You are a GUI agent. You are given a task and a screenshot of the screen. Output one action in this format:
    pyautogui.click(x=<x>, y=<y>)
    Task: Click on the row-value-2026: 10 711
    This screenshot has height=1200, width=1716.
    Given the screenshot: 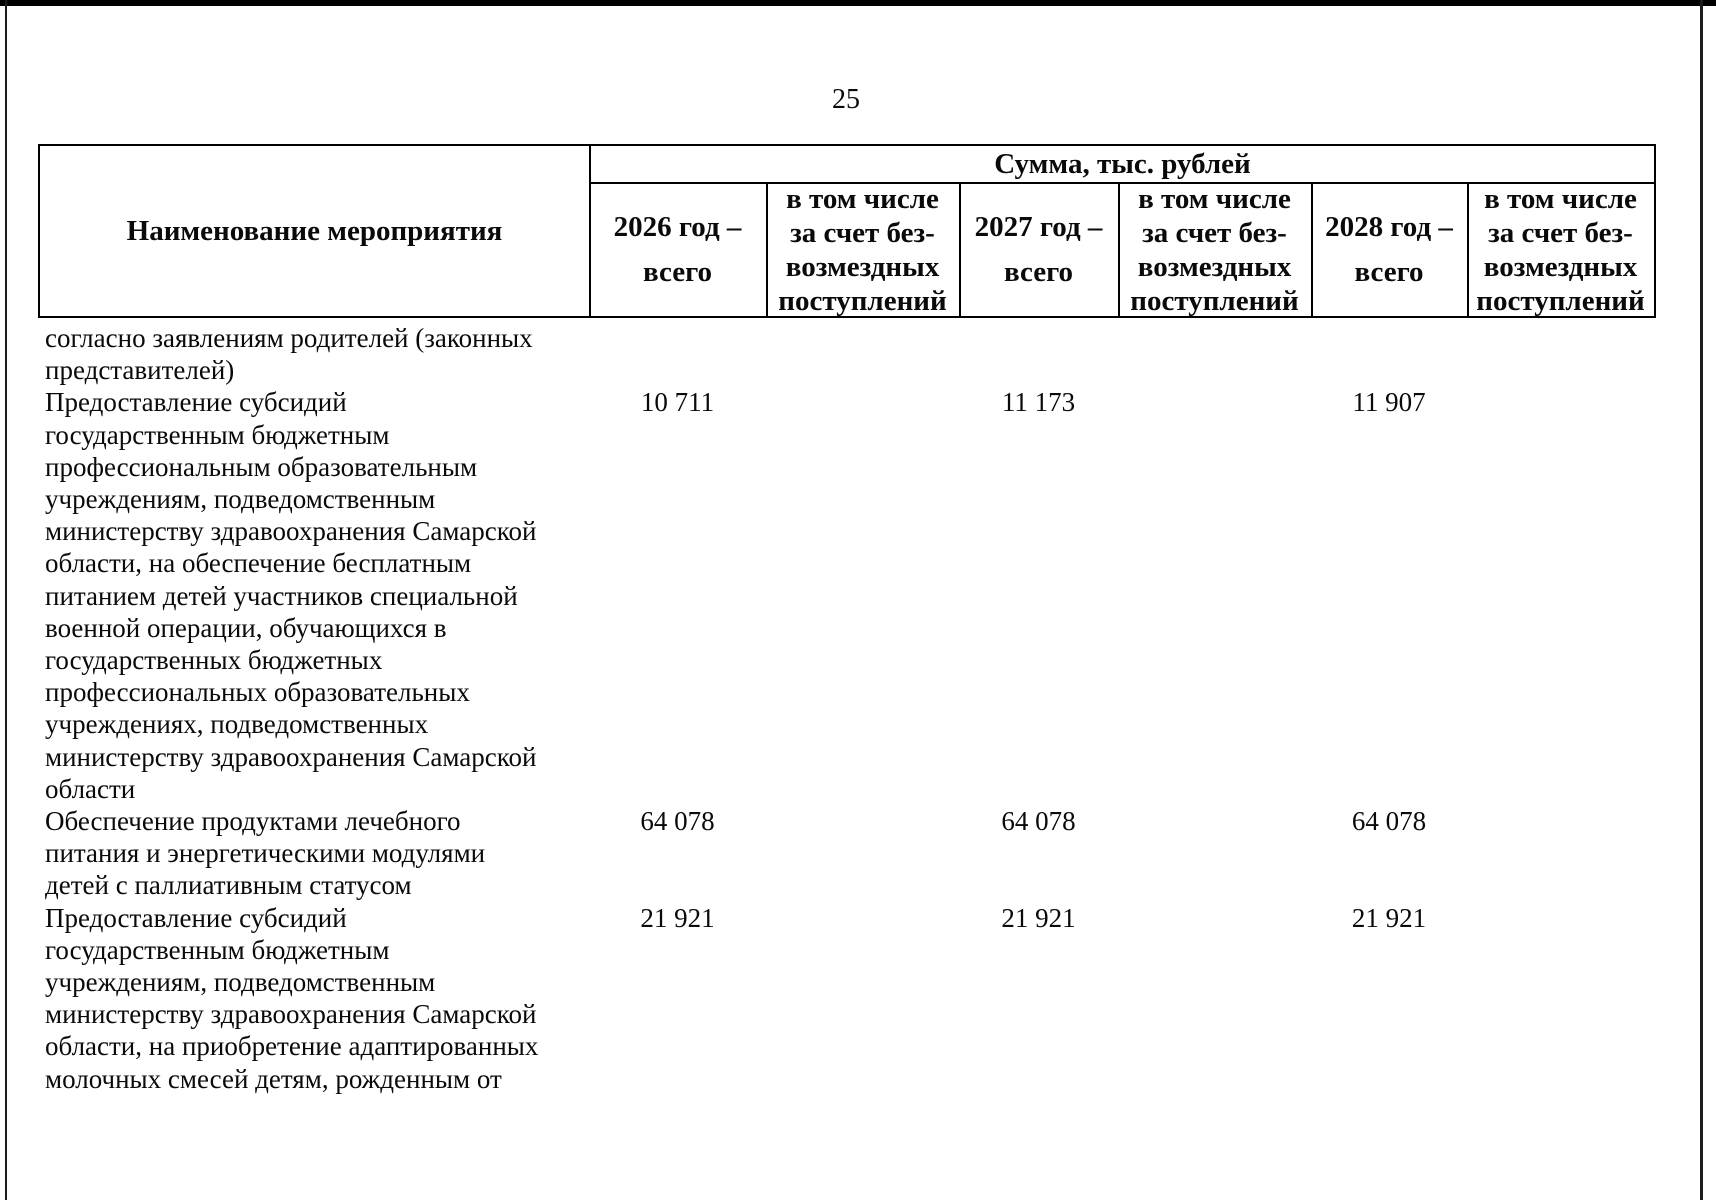 What is the action you would take?
    pyautogui.click(x=677, y=402)
    